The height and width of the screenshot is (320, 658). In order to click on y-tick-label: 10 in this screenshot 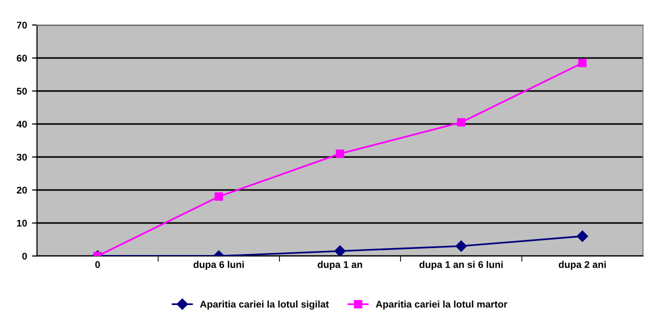, I will do `click(22, 223)`.